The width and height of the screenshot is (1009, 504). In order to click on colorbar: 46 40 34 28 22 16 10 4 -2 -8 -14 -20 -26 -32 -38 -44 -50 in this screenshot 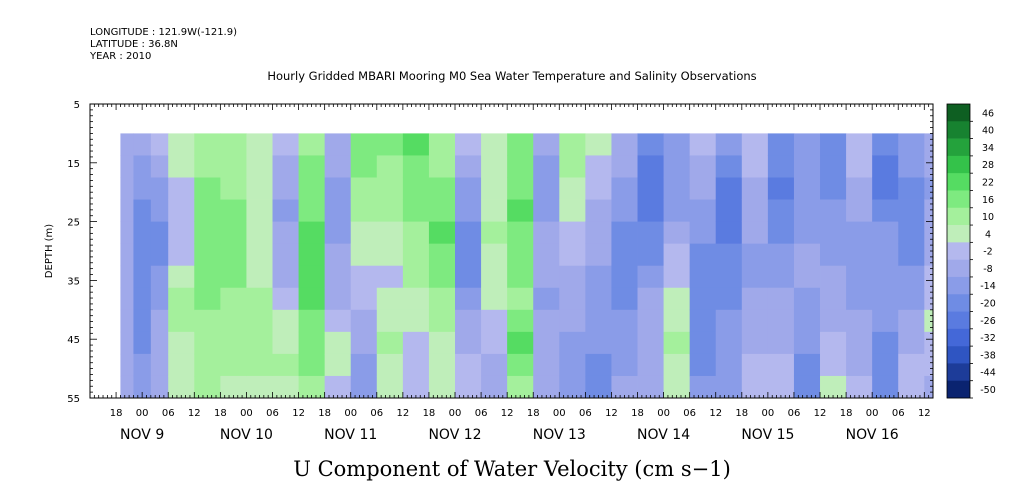, I will do `click(971, 251)`.